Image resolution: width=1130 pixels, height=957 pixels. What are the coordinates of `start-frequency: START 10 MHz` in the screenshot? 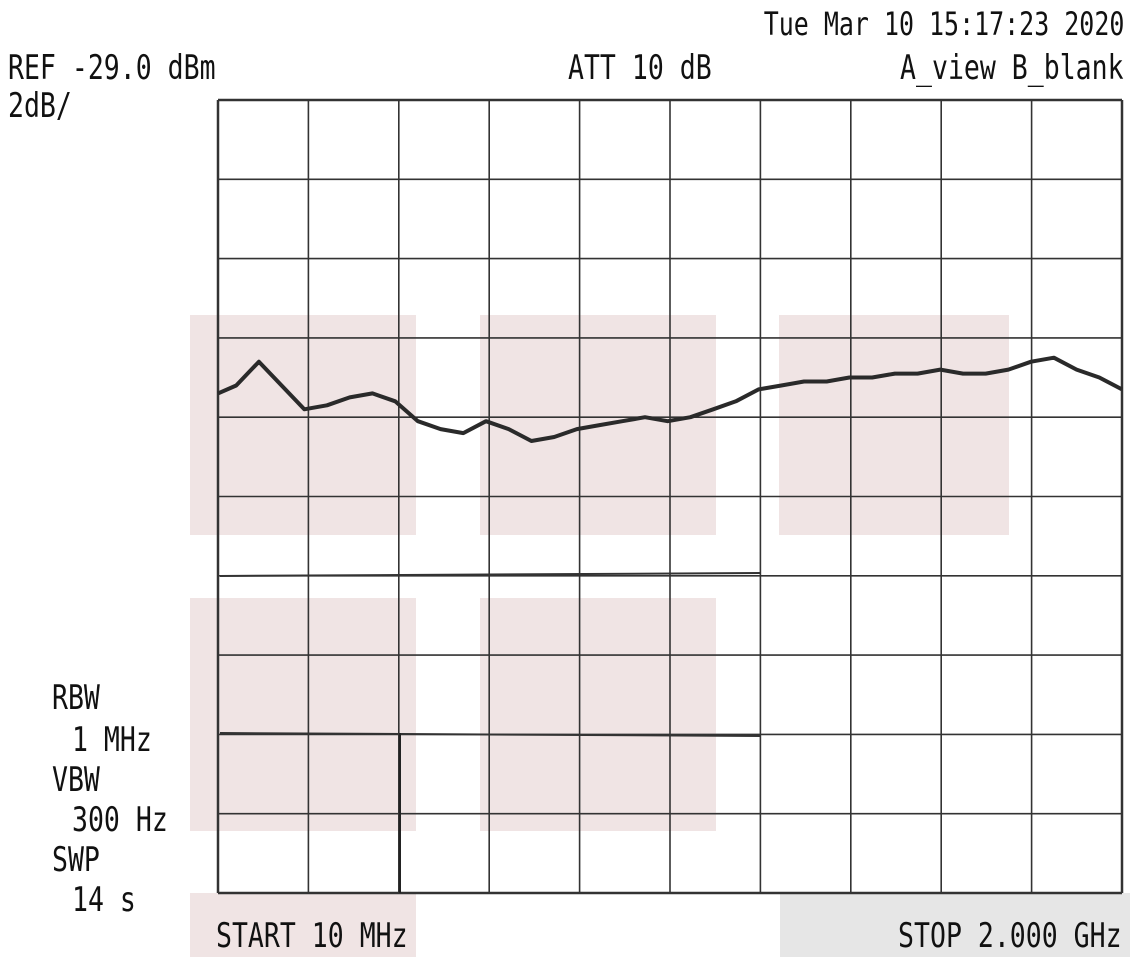 It's located at (312, 936).